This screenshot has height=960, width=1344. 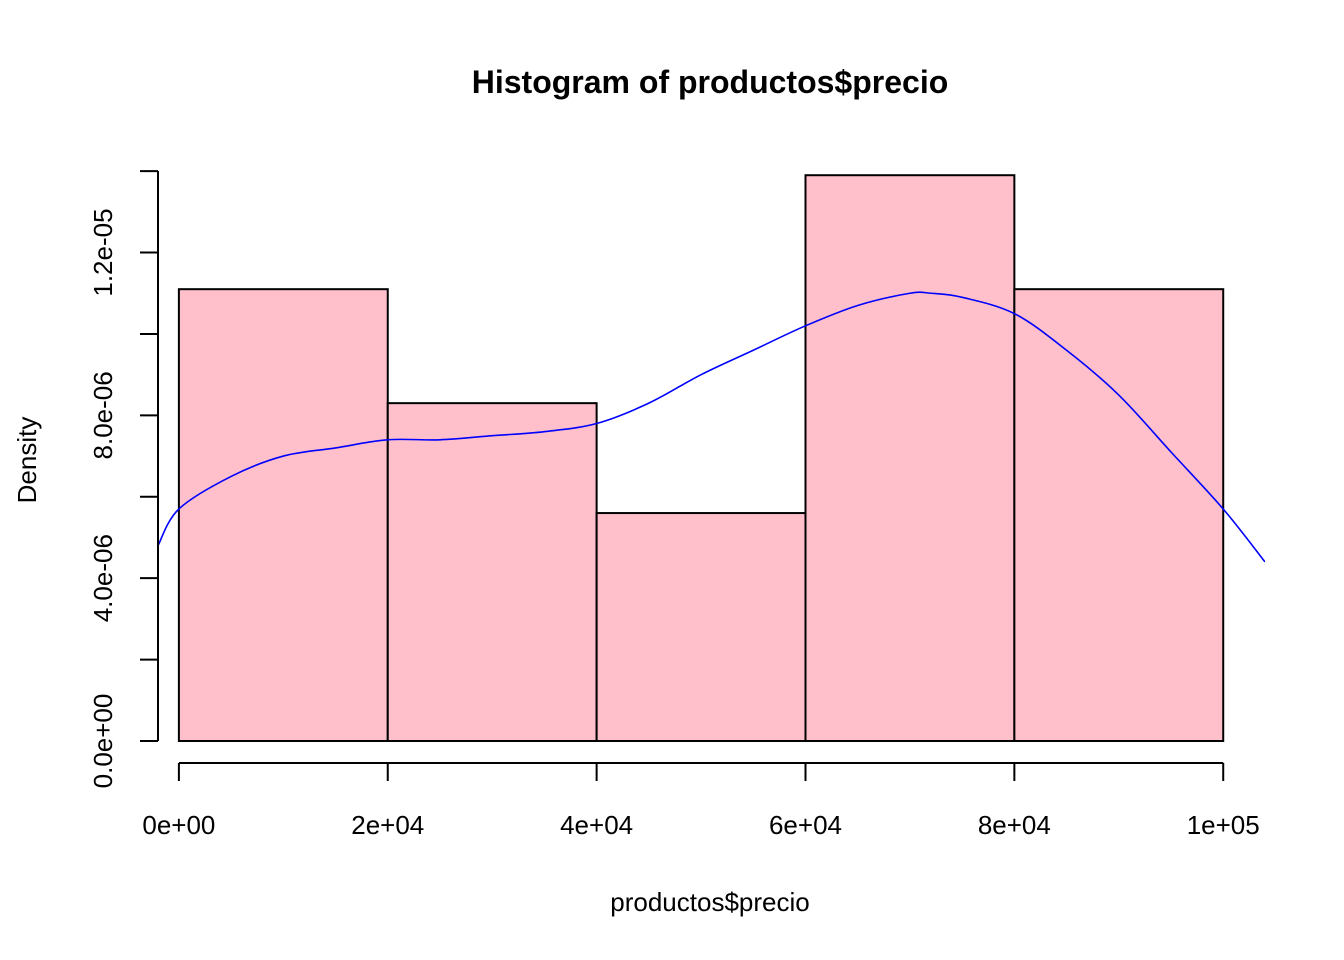 What do you see at coordinates (178, 825) in the screenshot?
I see `x-tick-label: 0e+00` at bounding box center [178, 825].